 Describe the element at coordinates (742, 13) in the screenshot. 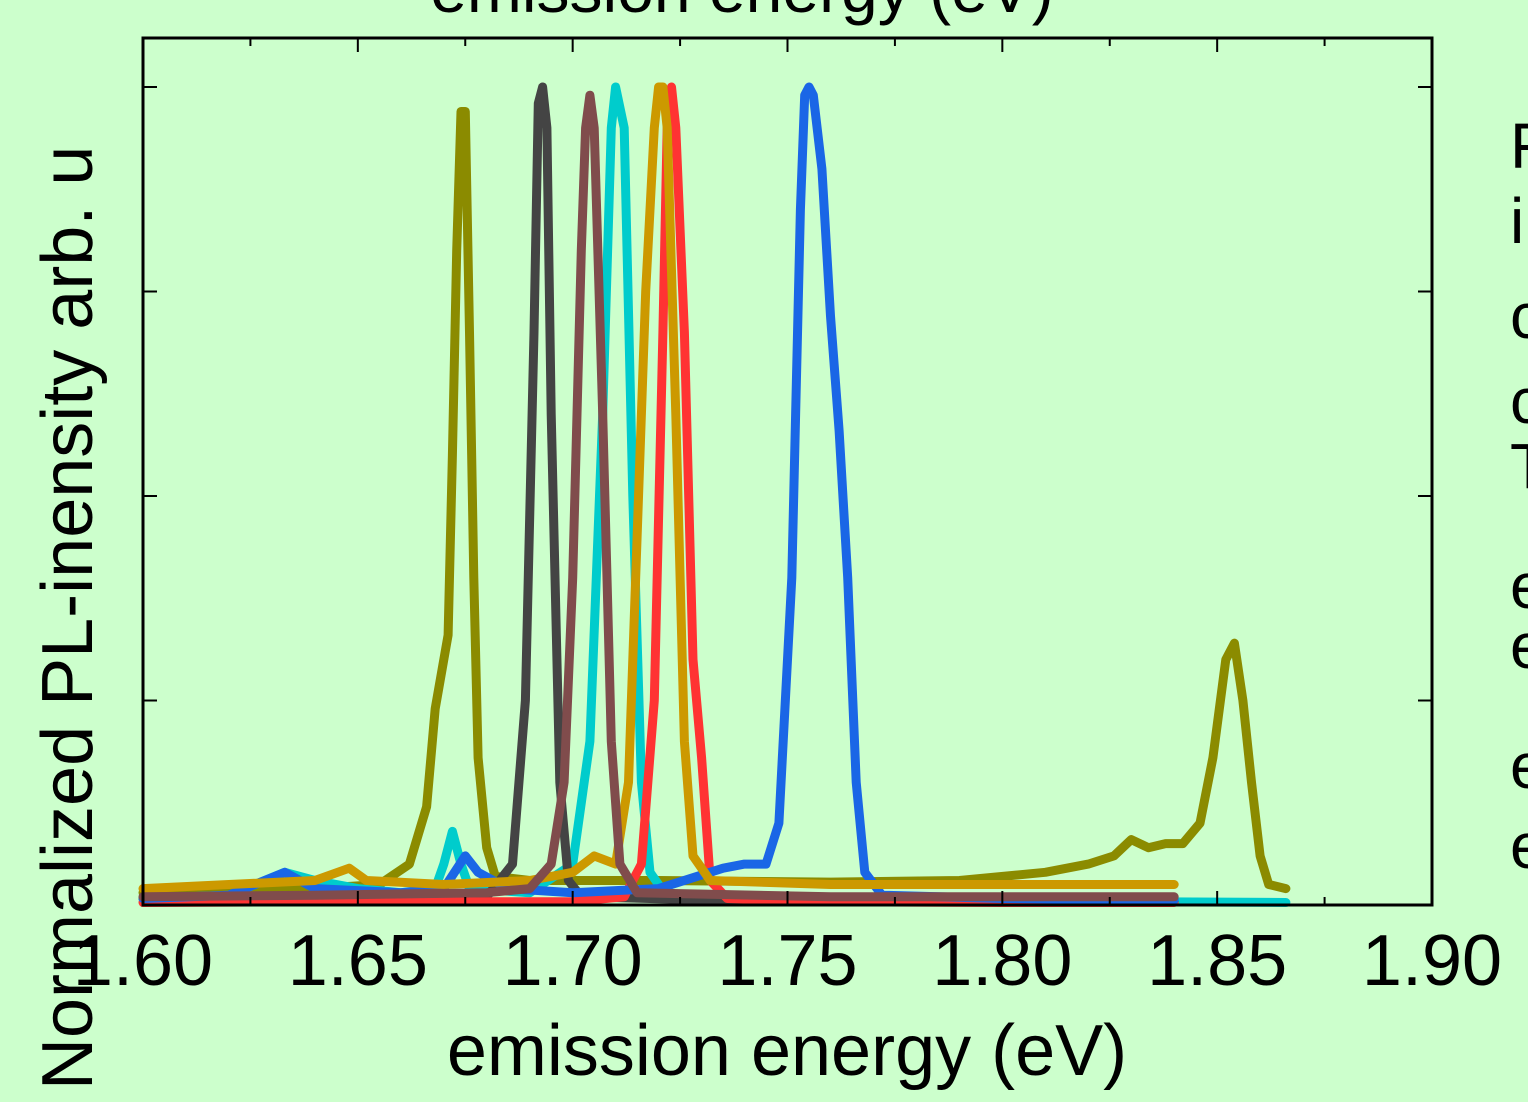

I see `chart-title: emission energy (eV)` at that location.